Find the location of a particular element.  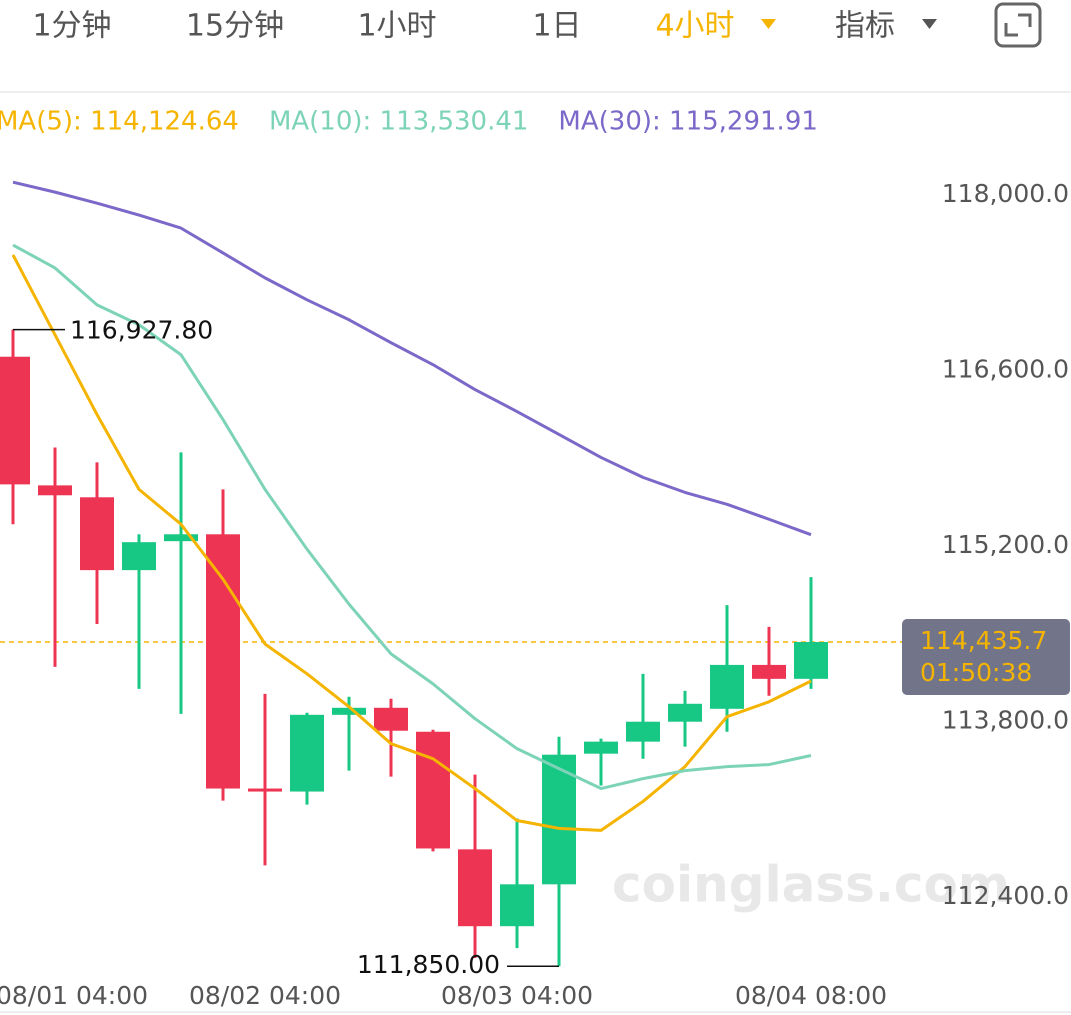

tab: 指标 is located at coordinates (865, 26).